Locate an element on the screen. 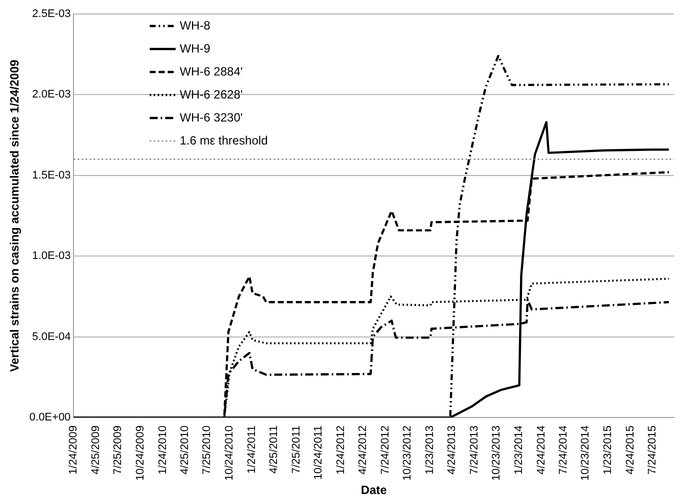 Image resolution: width=682 pixels, height=498 pixels. y-tick-label: 1.0E-03 is located at coordinates (51, 256).